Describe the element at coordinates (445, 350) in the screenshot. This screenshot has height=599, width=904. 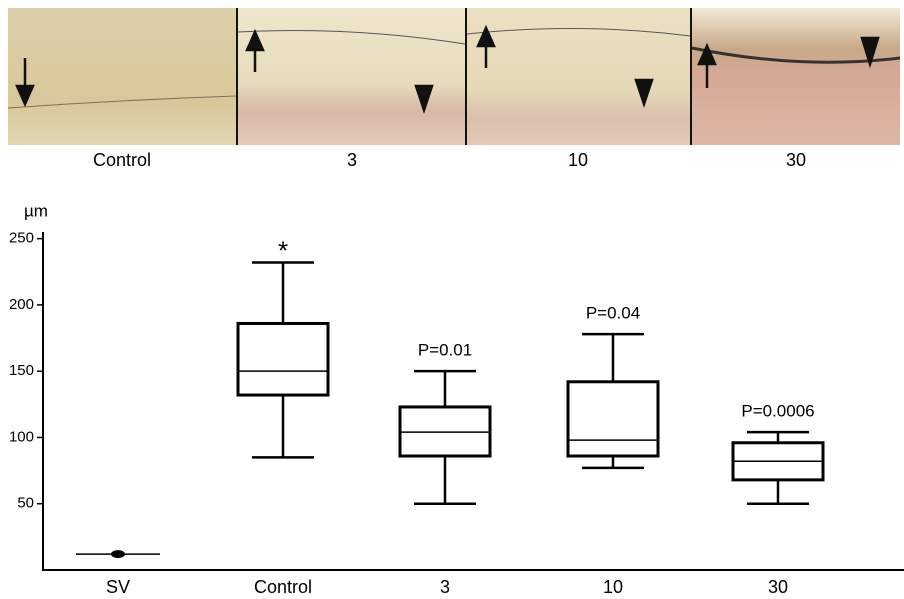
I see `annotation: P=0.01` at that location.